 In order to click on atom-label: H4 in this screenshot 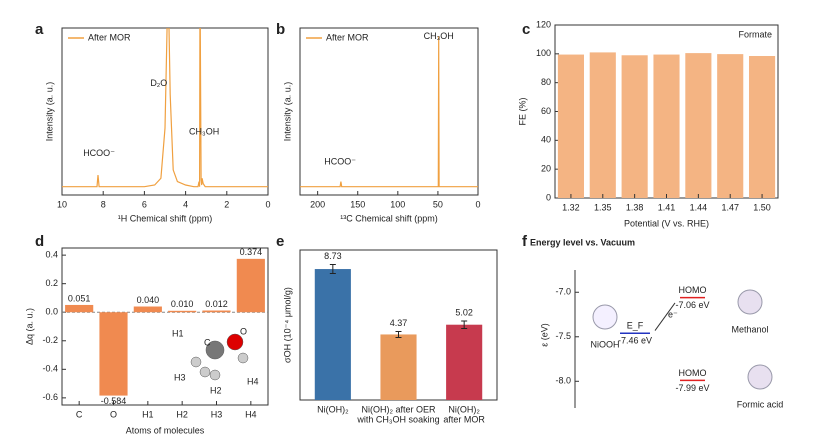, I will do `click(253, 381)`.